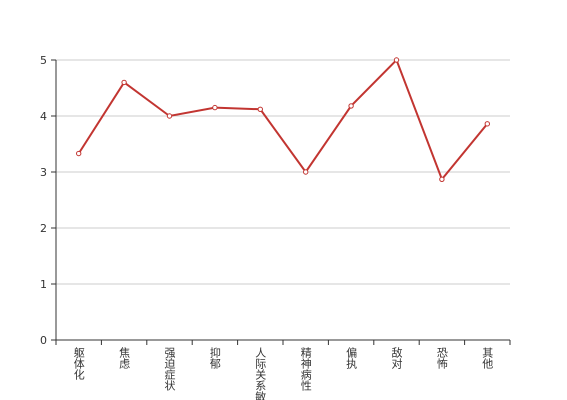  Describe the element at coordinates (214, 357) in the screenshot. I see `x-tick-label: 抑郁` at that location.